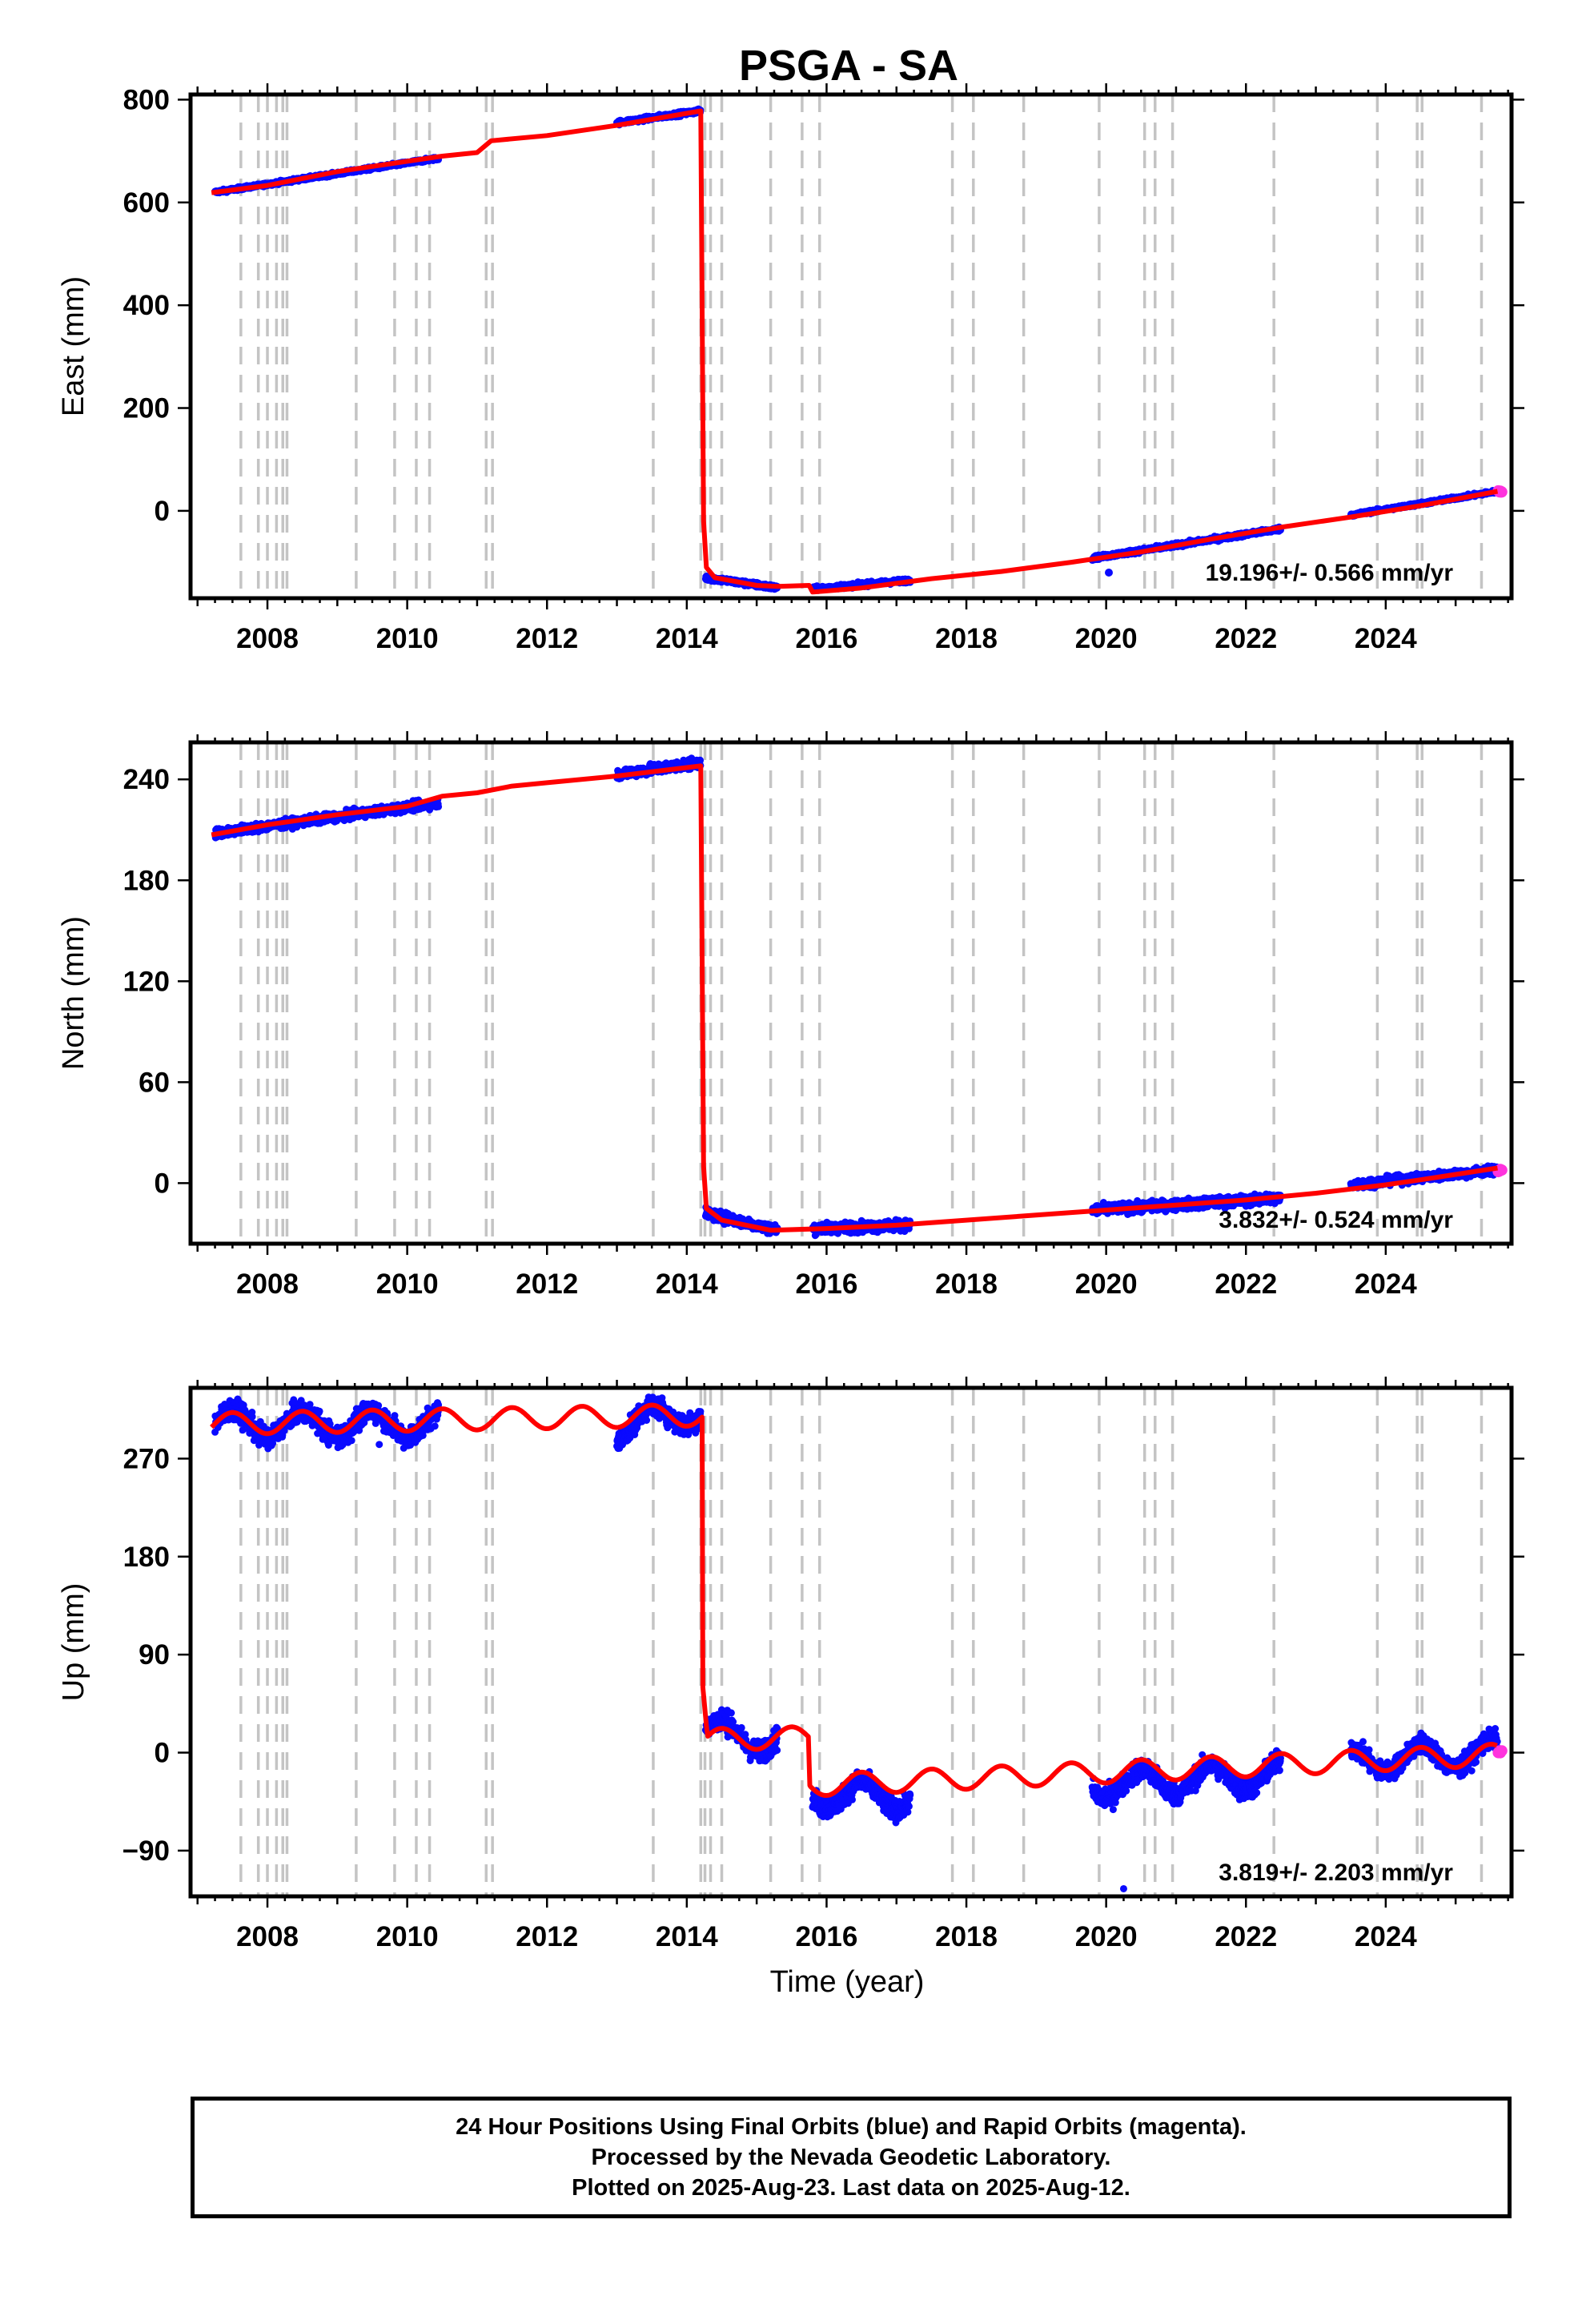 This screenshot has width=1582, height=2324. What do you see at coordinates (966, 638) in the screenshot?
I see `x-tick-label: 2018` at bounding box center [966, 638].